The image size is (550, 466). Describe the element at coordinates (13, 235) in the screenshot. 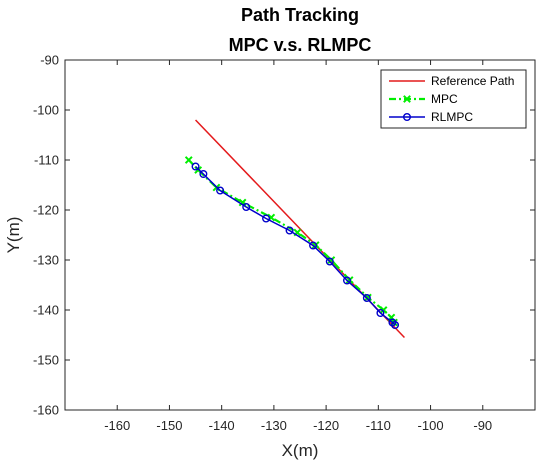

I see `y-axis-label: Y(m)` at that location.